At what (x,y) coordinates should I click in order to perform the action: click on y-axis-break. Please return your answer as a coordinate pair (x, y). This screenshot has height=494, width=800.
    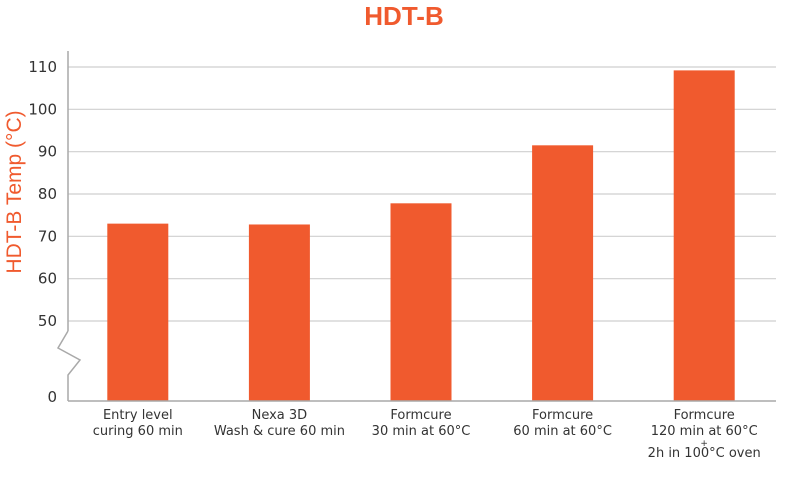
    Looking at the image, I should click on (69, 365).